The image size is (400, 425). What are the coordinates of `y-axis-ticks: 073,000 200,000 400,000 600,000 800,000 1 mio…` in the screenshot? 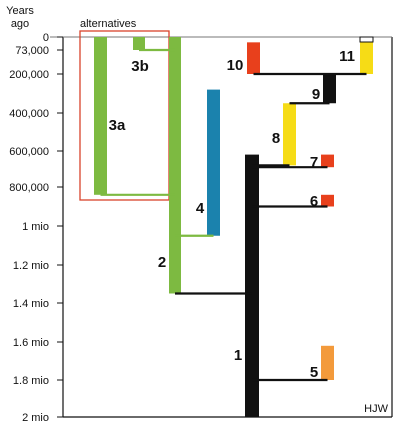 It's located at (36, 228).